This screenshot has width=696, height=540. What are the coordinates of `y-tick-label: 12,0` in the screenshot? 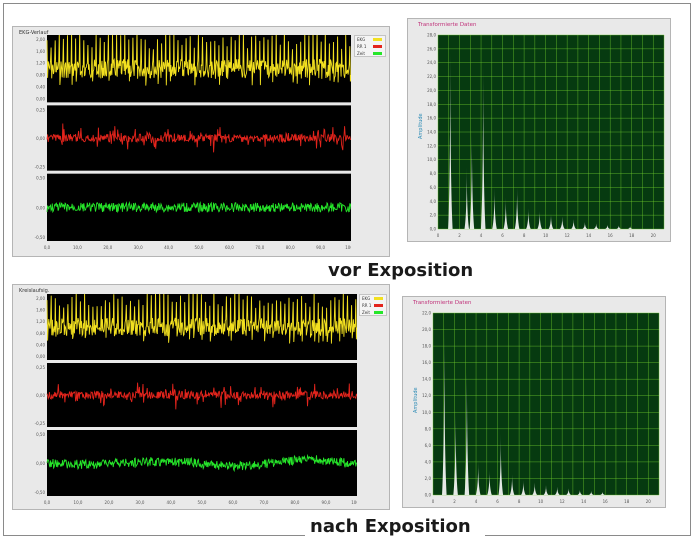 It's located at (426, 395).